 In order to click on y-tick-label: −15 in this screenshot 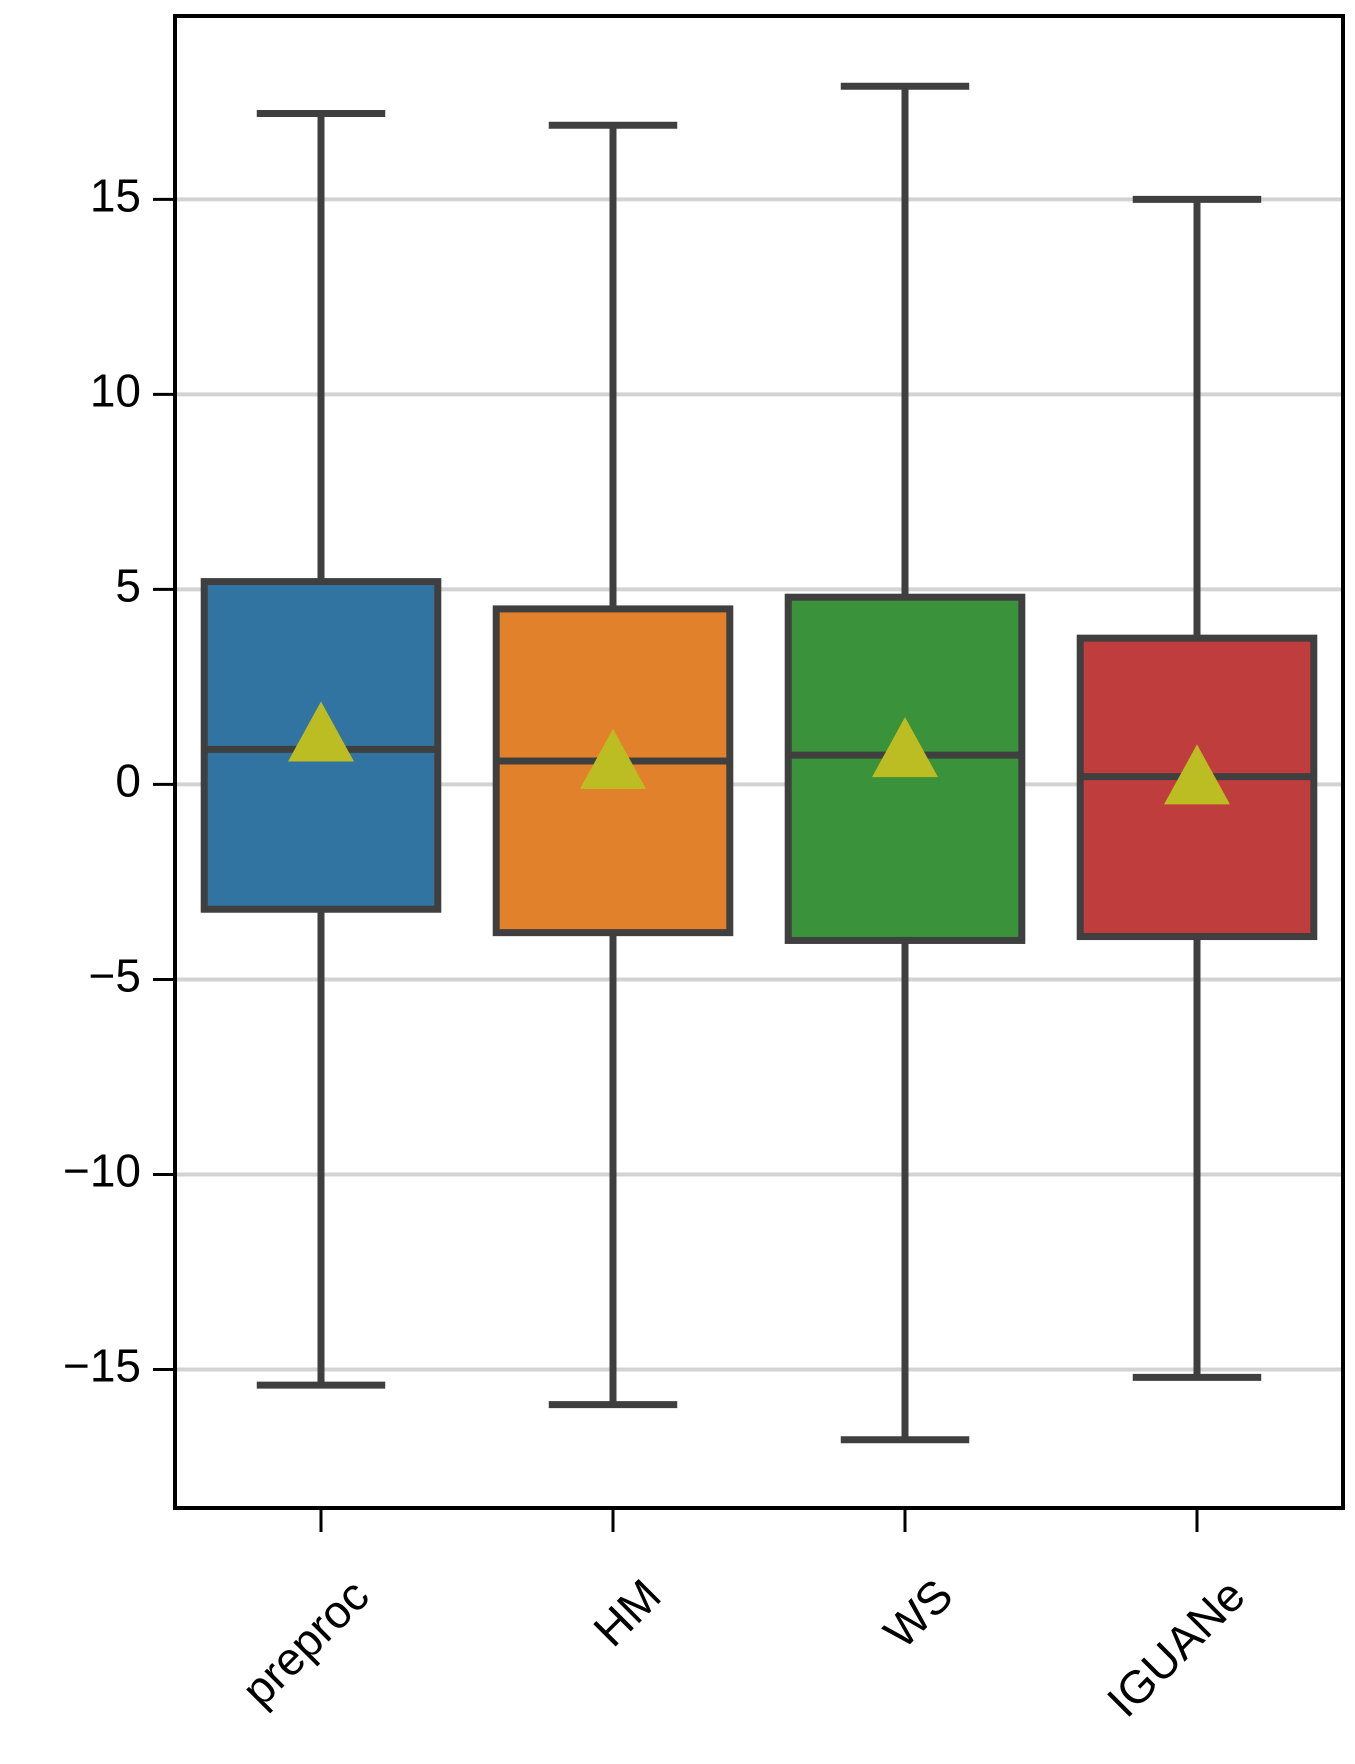, I will do `click(102, 1366)`.